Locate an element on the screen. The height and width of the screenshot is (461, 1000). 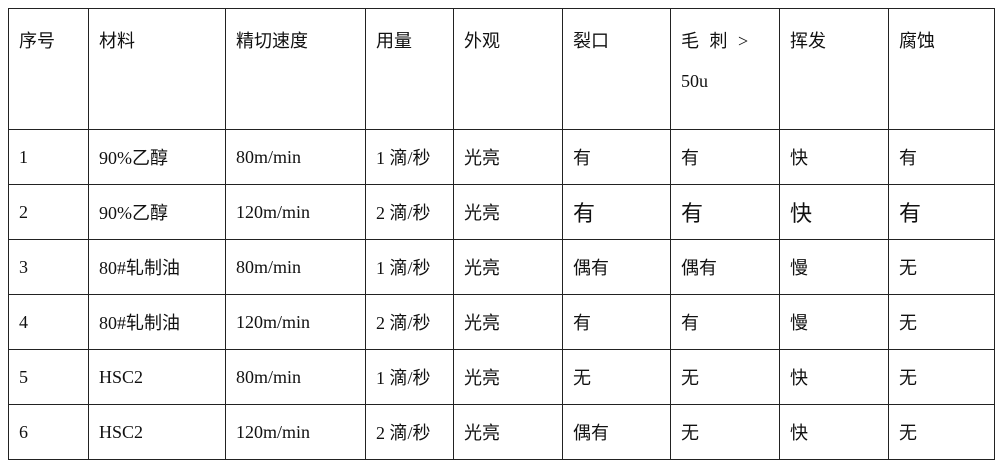
header-cell: 挥发 is located at coordinates (834, 69).